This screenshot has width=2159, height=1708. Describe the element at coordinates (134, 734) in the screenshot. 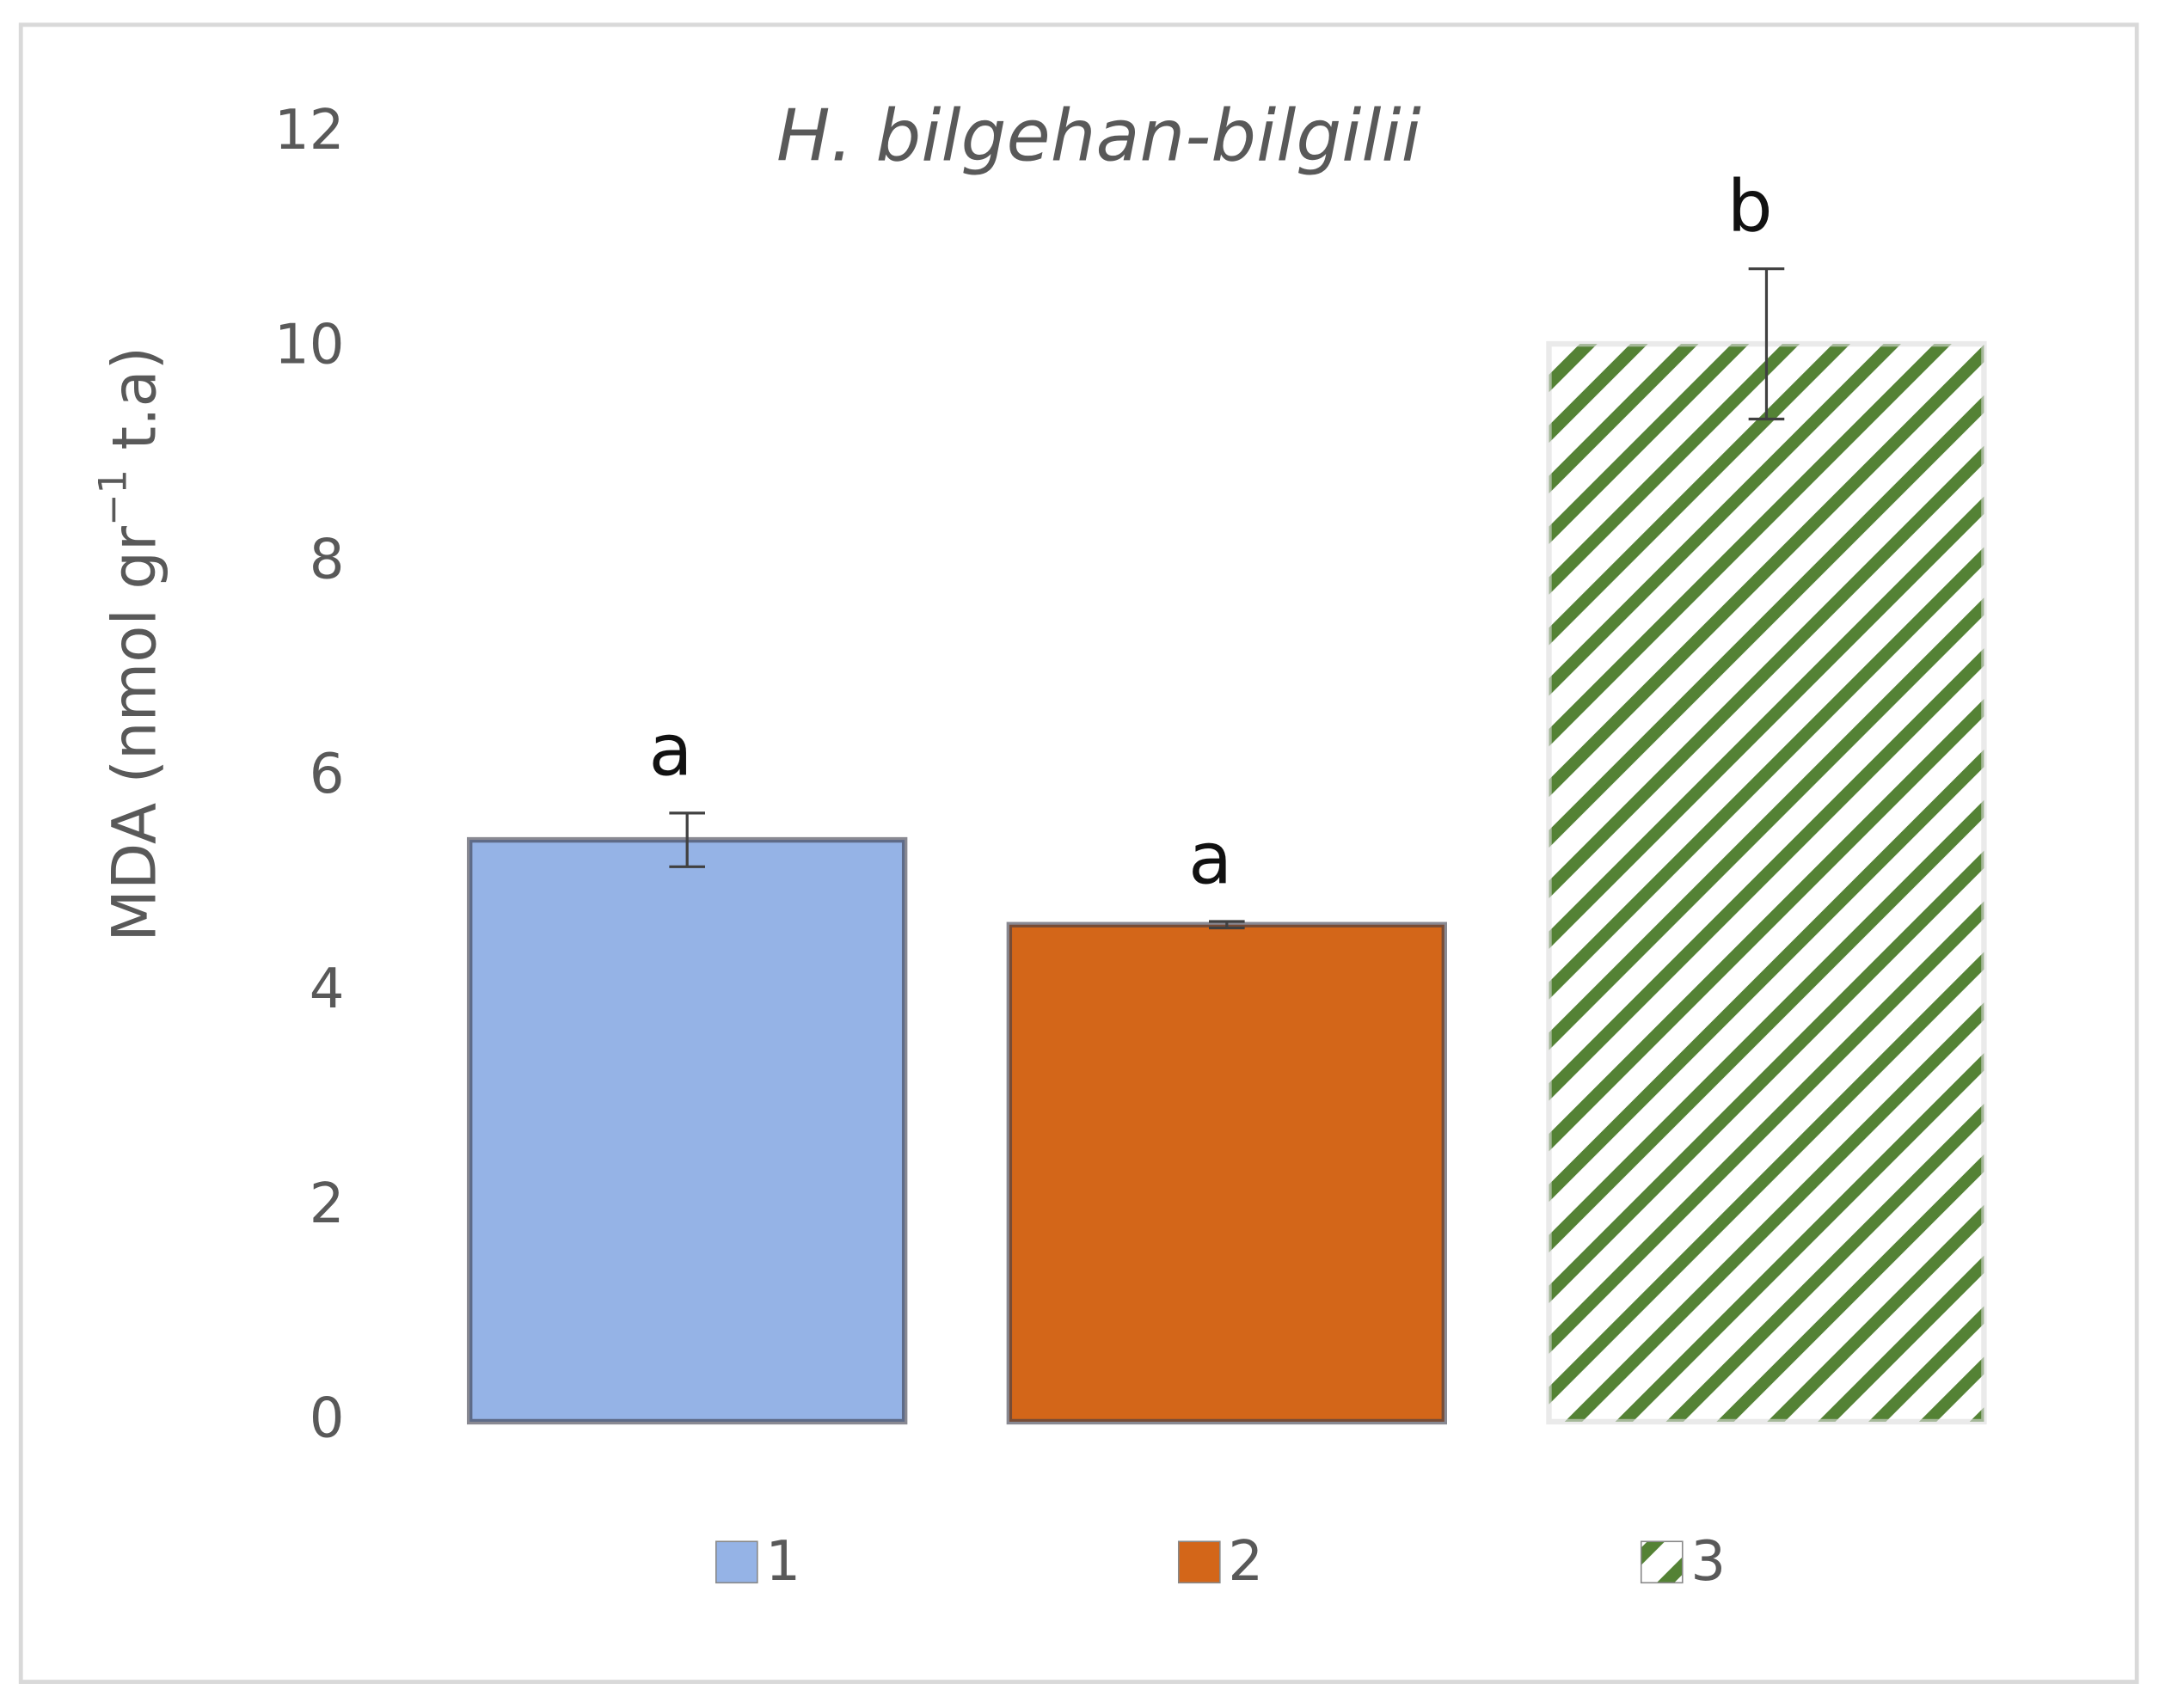

I see `y-axis-label-part: MDA (nmol gr` at that location.